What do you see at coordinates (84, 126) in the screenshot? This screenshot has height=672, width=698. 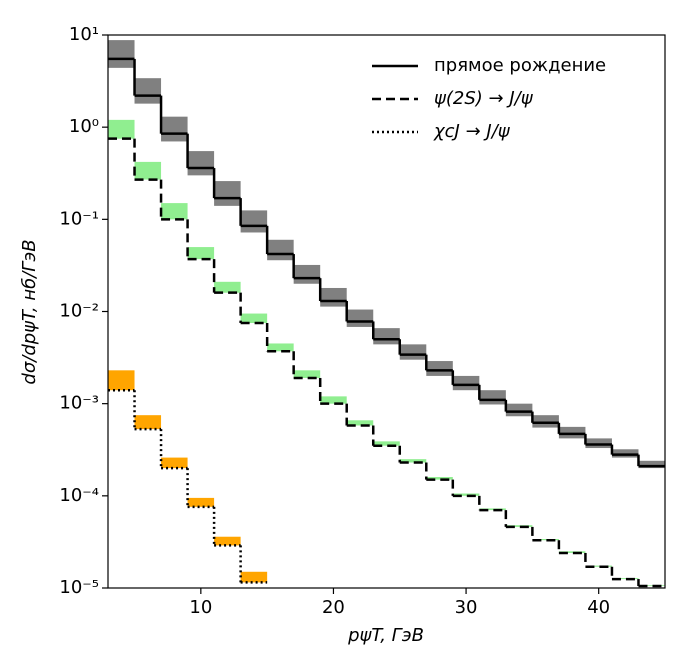 I see `y-tick-label: 10⁰` at bounding box center [84, 126].